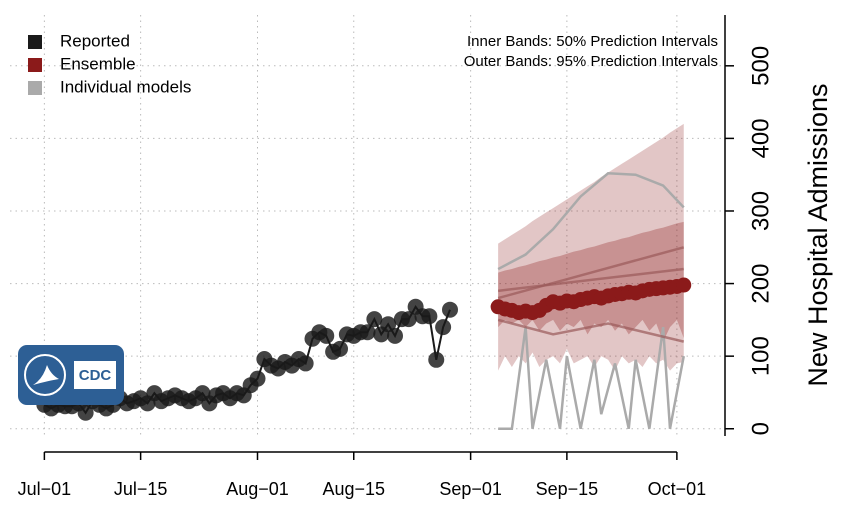 The width and height of the screenshot is (850, 516). I want to click on logo-box, so click(71, 375).